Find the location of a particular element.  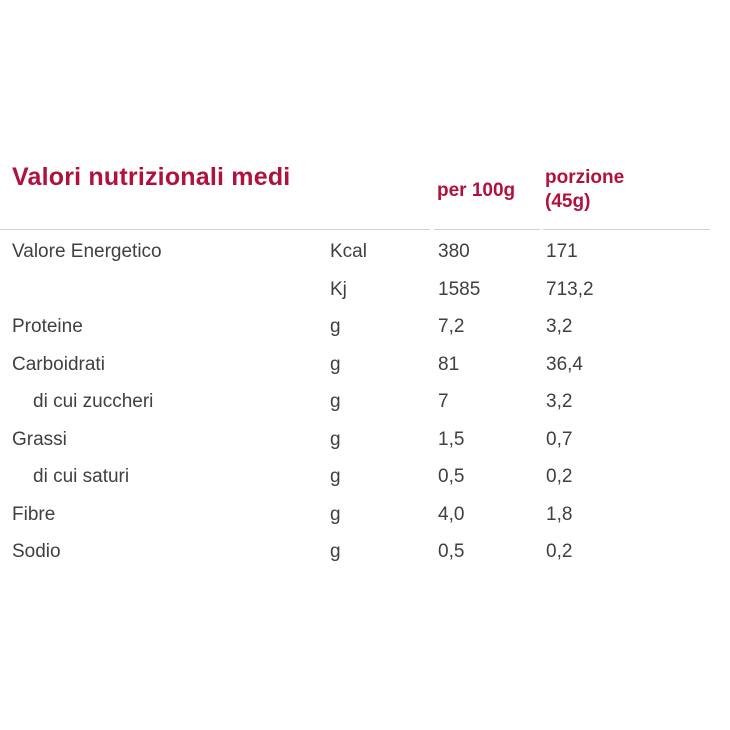

row-value-portion: 36,4 is located at coordinates (564, 364).